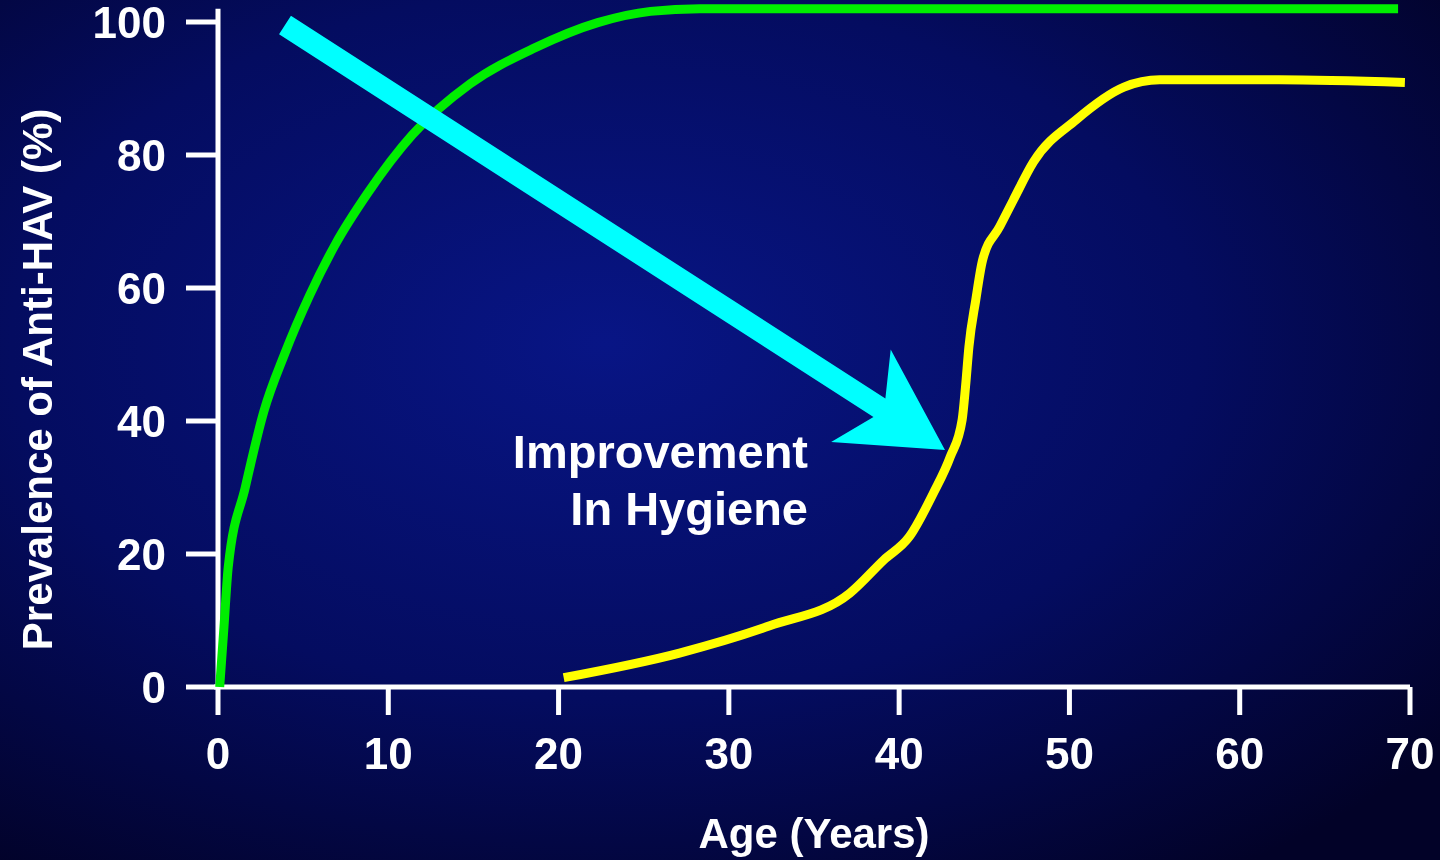  I want to click on y-tick-label: 40, so click(141, 421).